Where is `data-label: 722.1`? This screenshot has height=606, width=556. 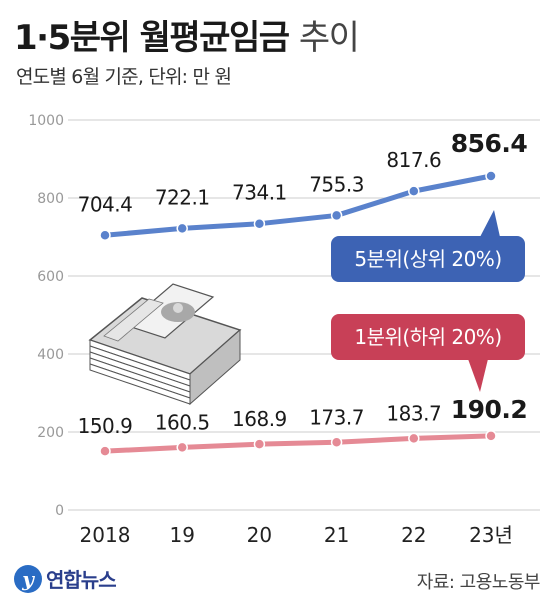
data-label: 722.1 is located at coordinates (182, 197).